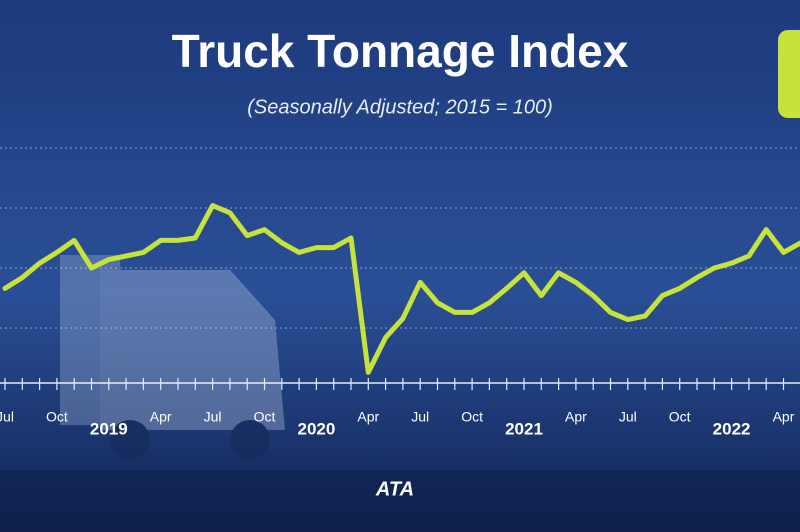 The image size is (800, 532). What do you see at coordinates (732, 428) in the screenshot?
I see `year-label: 2022` at bounding box center [732, 428].